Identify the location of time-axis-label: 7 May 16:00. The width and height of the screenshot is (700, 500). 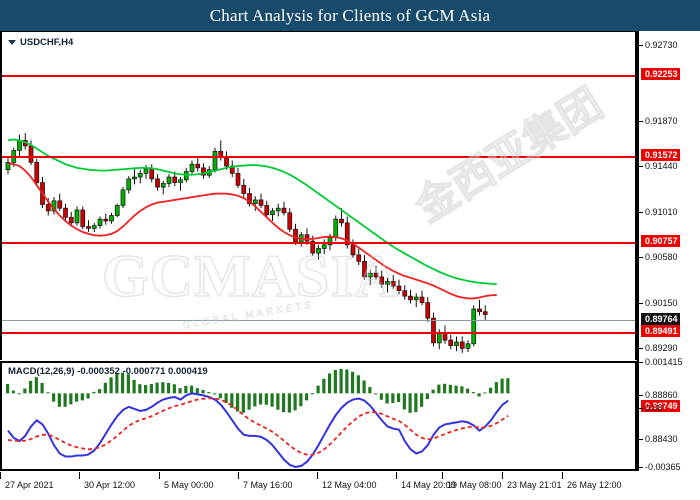
(265, 481).